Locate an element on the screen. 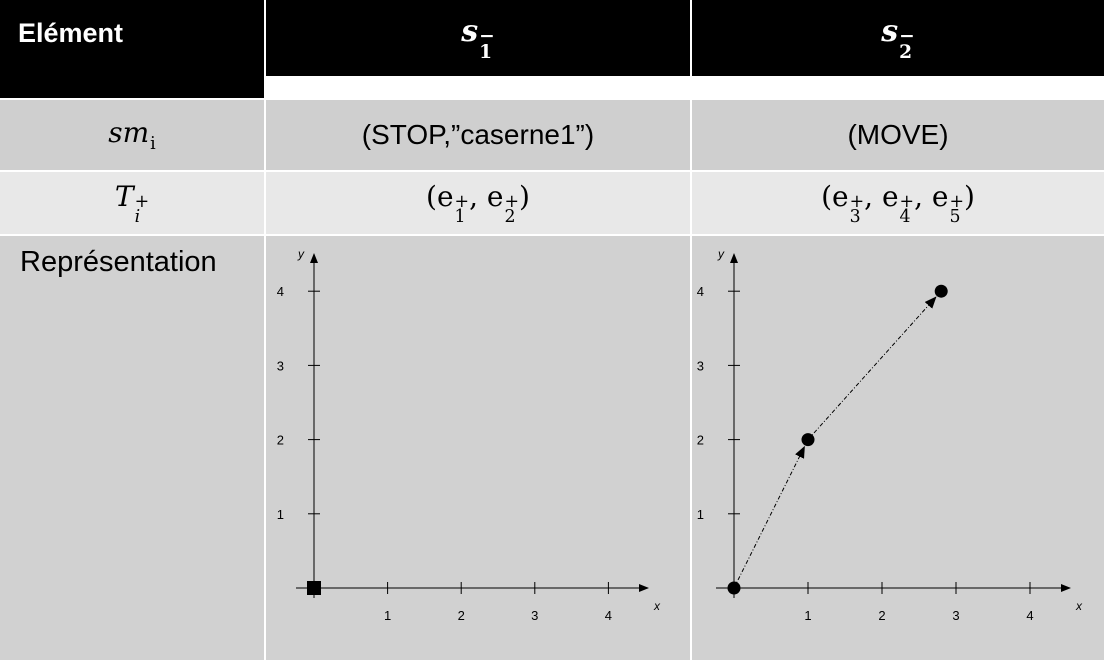 This screenshot has height=660, width=1104. row-t-s2-sep2: , is located at coordinates (923, 196).